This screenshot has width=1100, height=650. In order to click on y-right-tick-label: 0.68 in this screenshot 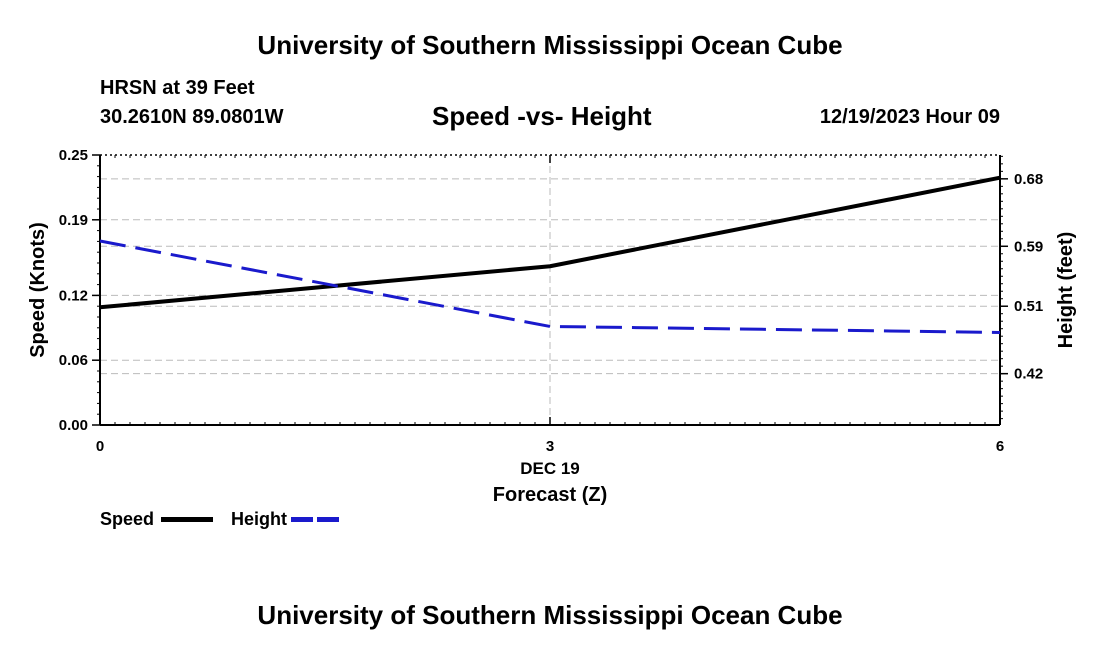, I will do `click(1028, 179)`.